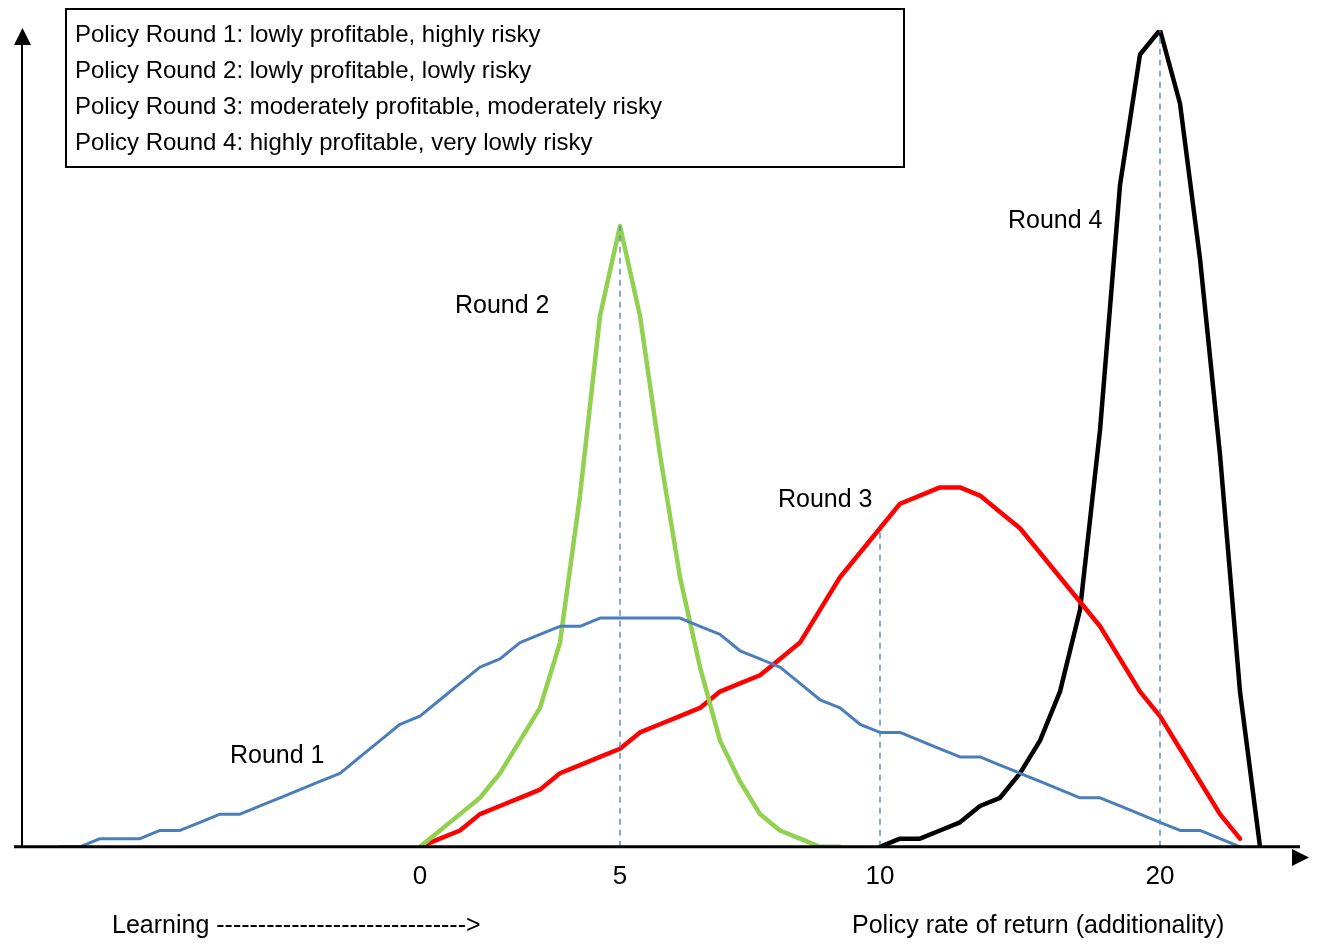 This screenshot has width=1337, height=946. What do you see at coordinates (420, 874) in the screenshot?
I see `x-tick-label: 0` at bounding box center [420, 874].